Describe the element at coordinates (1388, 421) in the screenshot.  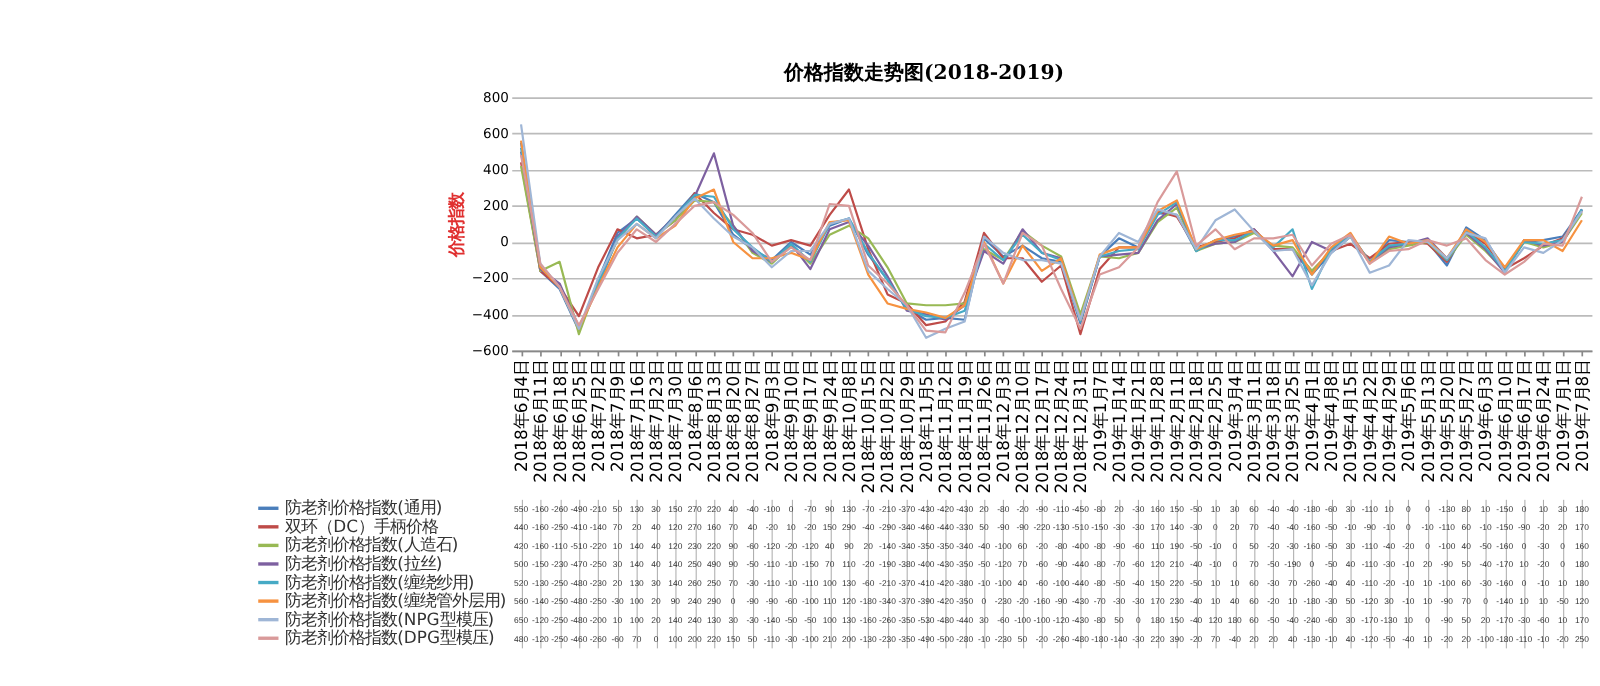
I see `x-tick-label: 2019年4月29日` at that location.